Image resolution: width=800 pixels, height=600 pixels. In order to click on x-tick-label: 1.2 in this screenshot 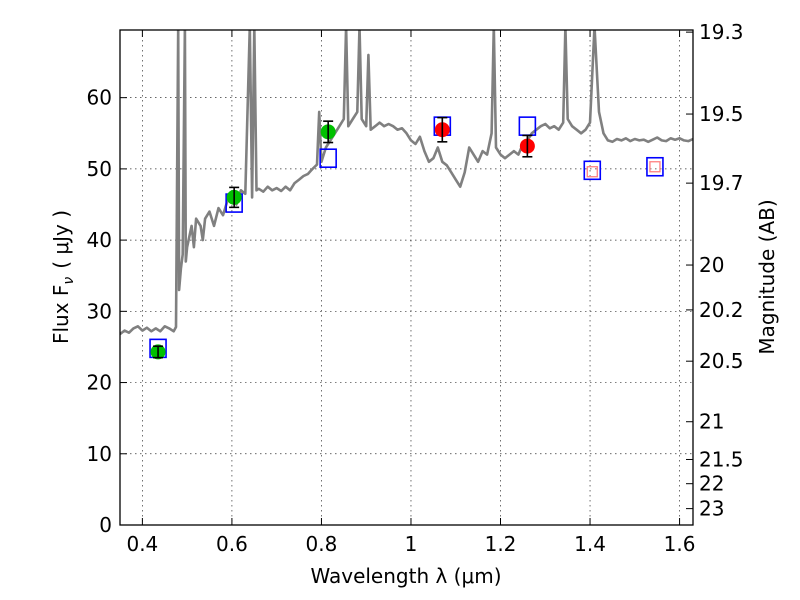, I will do `click(501, 544)`.